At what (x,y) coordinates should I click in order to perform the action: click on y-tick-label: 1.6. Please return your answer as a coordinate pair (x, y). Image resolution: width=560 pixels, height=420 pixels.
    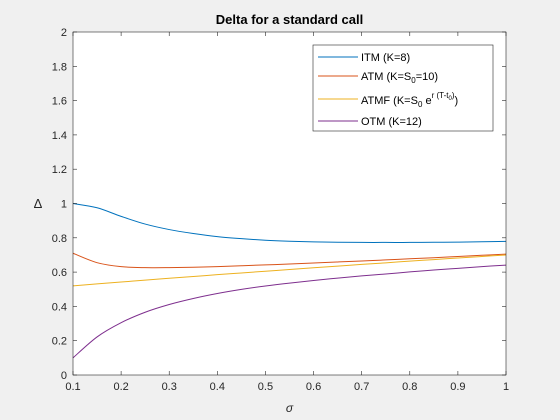
    Looking at the image, I should click on (59, 102).